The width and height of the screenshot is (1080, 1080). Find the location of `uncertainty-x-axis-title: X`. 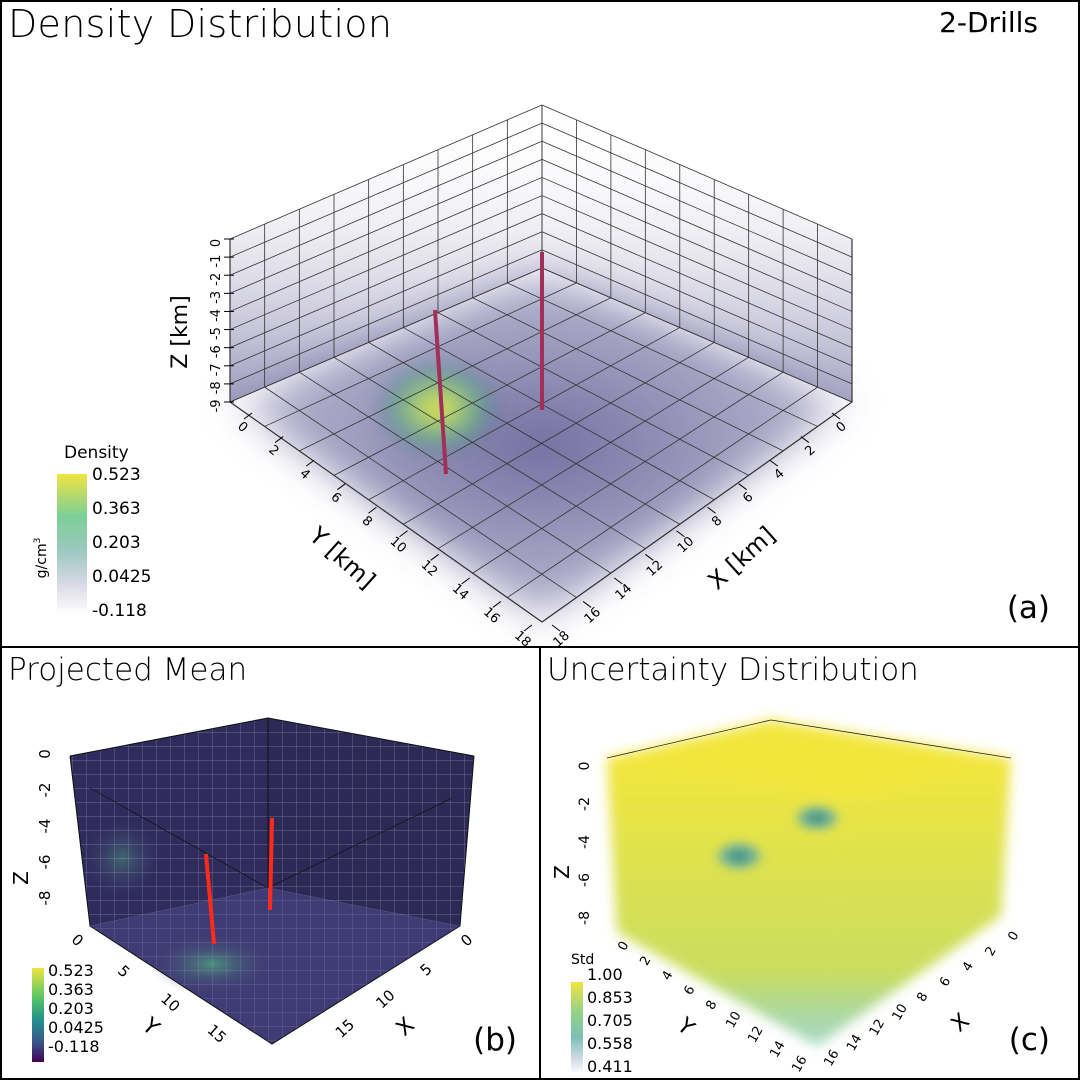

uncertainty-x-axis-title: X is located at coordinates (961, 1023).